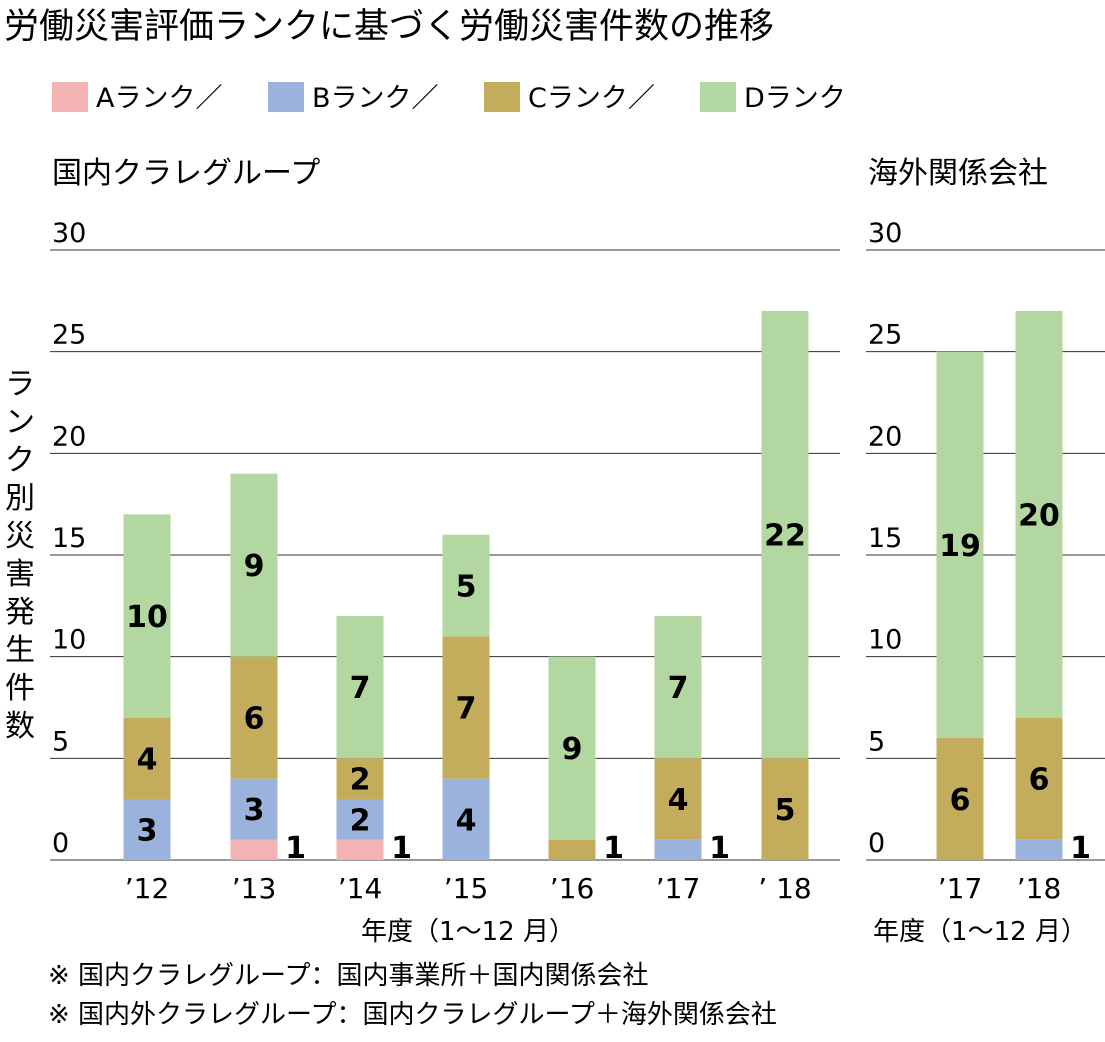 Image resolution: width=1105 pixels, height=1042 pixels. What do you see at coordinates (389, 27) in the screenshot?
I see `chart-title: 労働災害評価ランクに基づく労働災害件数の推移` at bounding box center [389, 27].